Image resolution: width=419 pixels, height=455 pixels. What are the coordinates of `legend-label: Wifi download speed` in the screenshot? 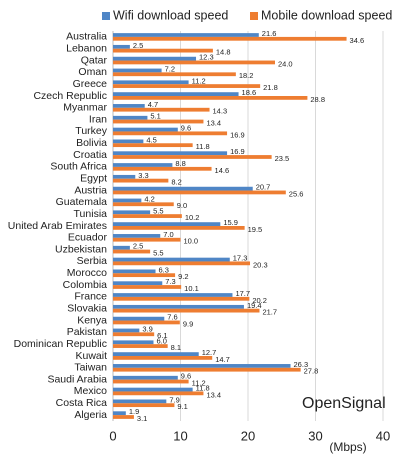 It's located at (170, 15).